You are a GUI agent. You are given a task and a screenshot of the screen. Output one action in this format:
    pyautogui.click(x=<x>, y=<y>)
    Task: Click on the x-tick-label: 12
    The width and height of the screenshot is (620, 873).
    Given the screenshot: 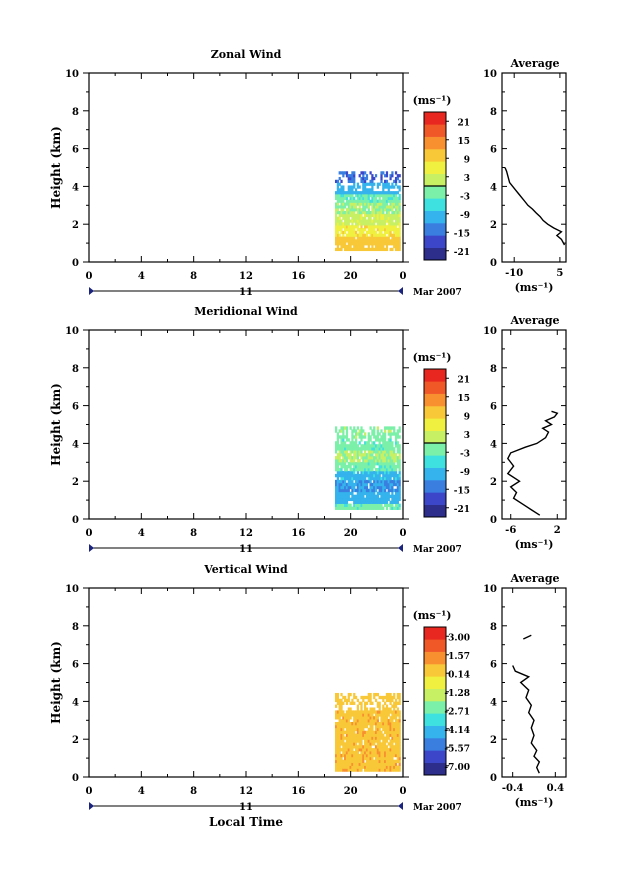 What is the action you would take?
    pyautogui.click(x=246, y=276)
    